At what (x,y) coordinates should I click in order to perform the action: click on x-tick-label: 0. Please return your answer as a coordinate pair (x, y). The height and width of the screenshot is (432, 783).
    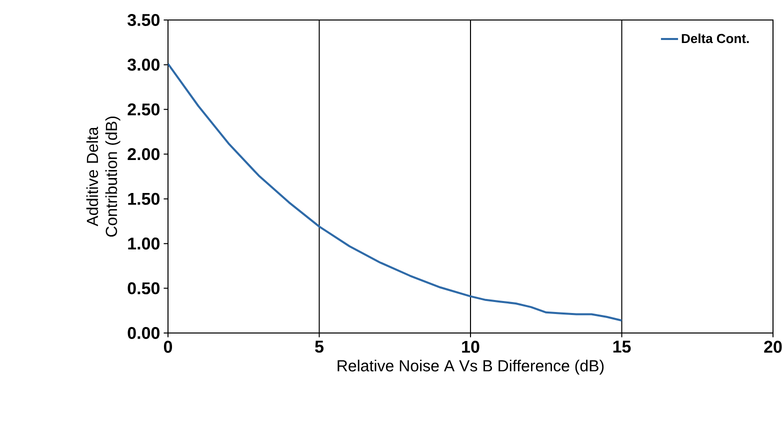
    Looking at the image, I should click on (168, 346).